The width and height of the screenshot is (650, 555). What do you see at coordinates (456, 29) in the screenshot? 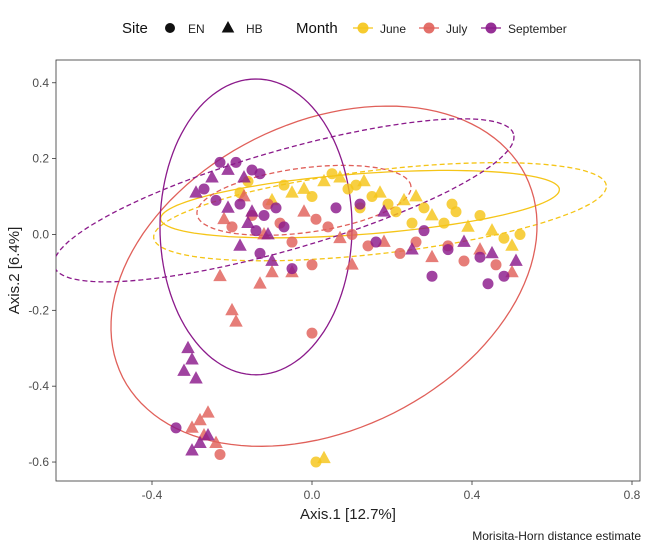
I see `legend-month-july-label: July` at bounding box center [456, 29].